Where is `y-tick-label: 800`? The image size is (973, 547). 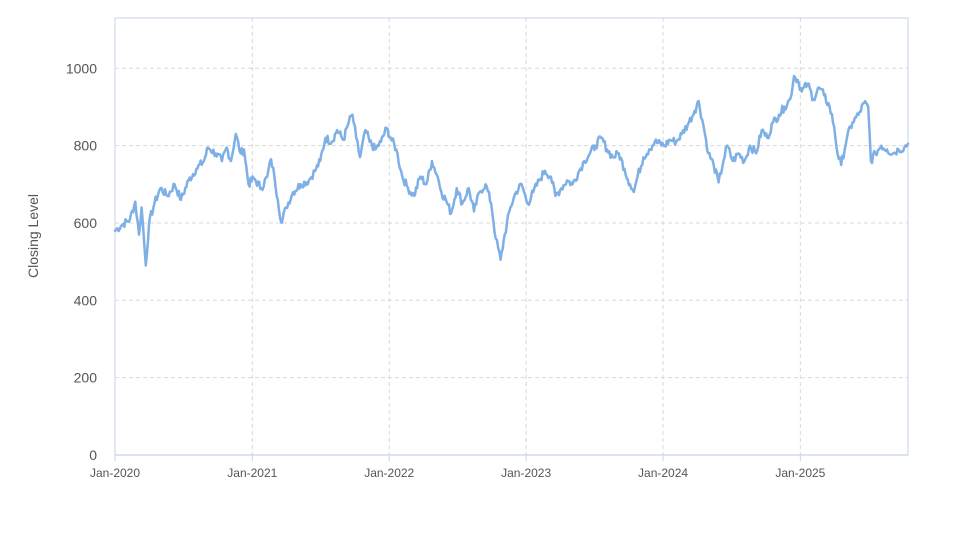
y-tick-label: 800 is located at coordinates (86, 146).